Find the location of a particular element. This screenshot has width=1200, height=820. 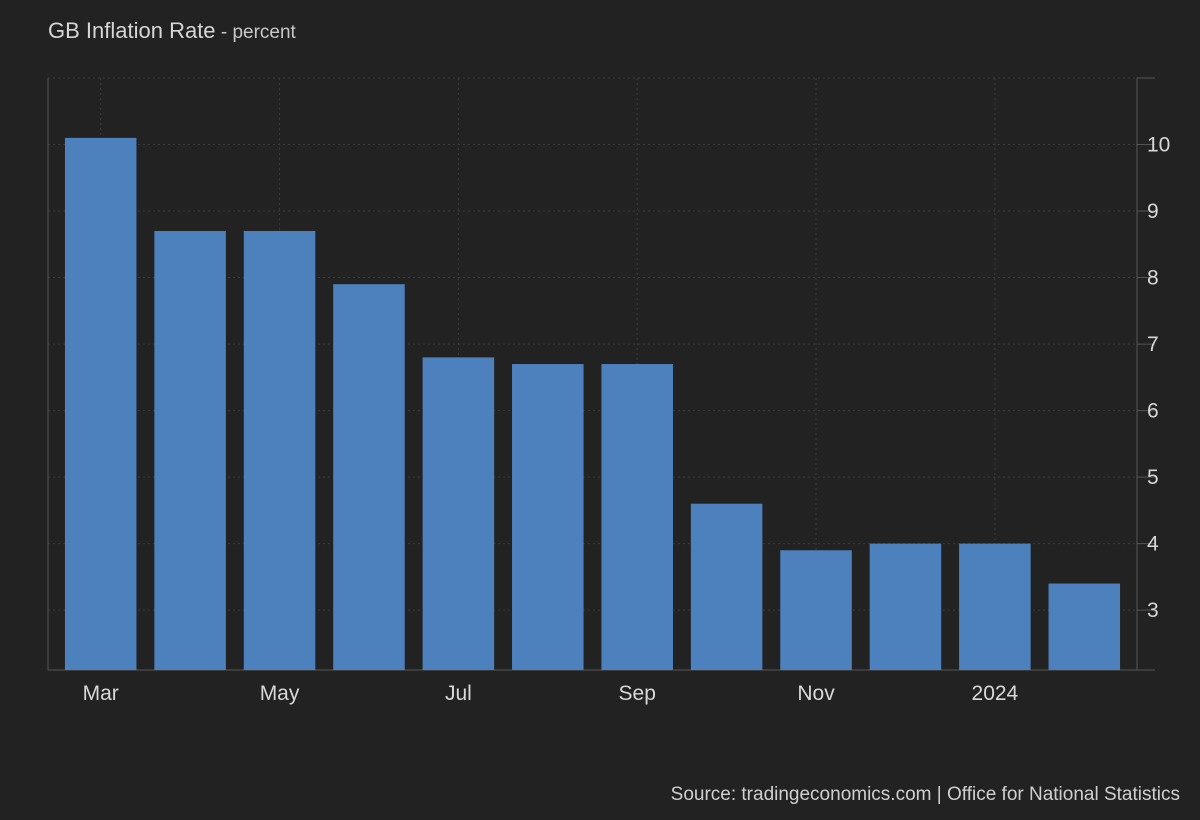

bar-oct is located at coordinates (726, 586).